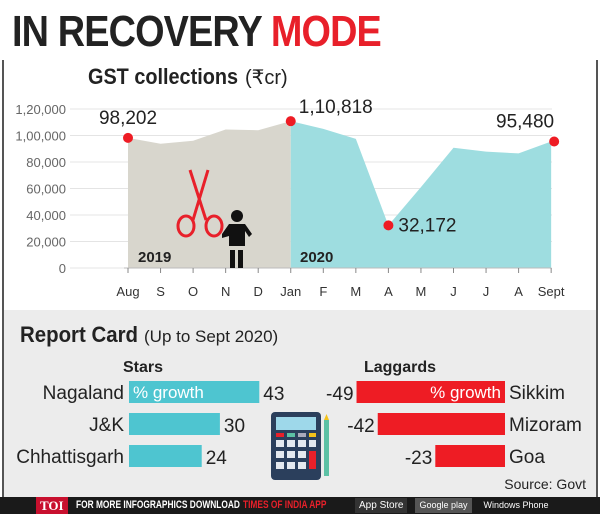 This screenshot has width=600, height=514. I want to click on state-label: Mizoram, so click(545, 425).